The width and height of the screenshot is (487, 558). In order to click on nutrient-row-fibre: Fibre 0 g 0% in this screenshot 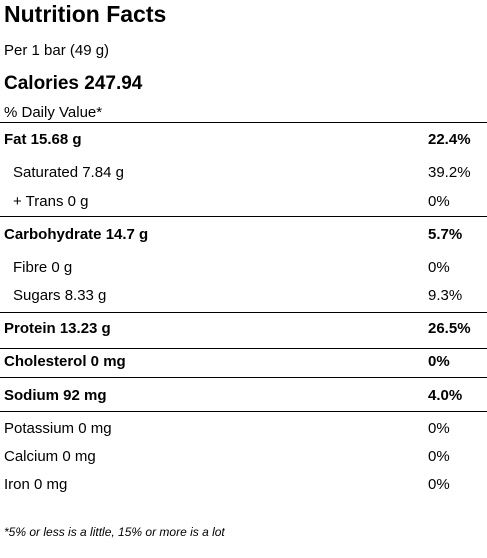, I will do `click(243, 268)`.